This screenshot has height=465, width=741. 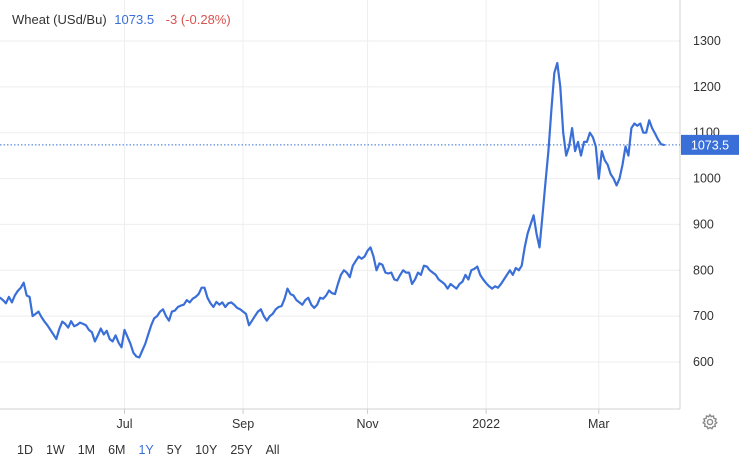 I want to click on range-5y: 5Y, so click(x=174, y=450).